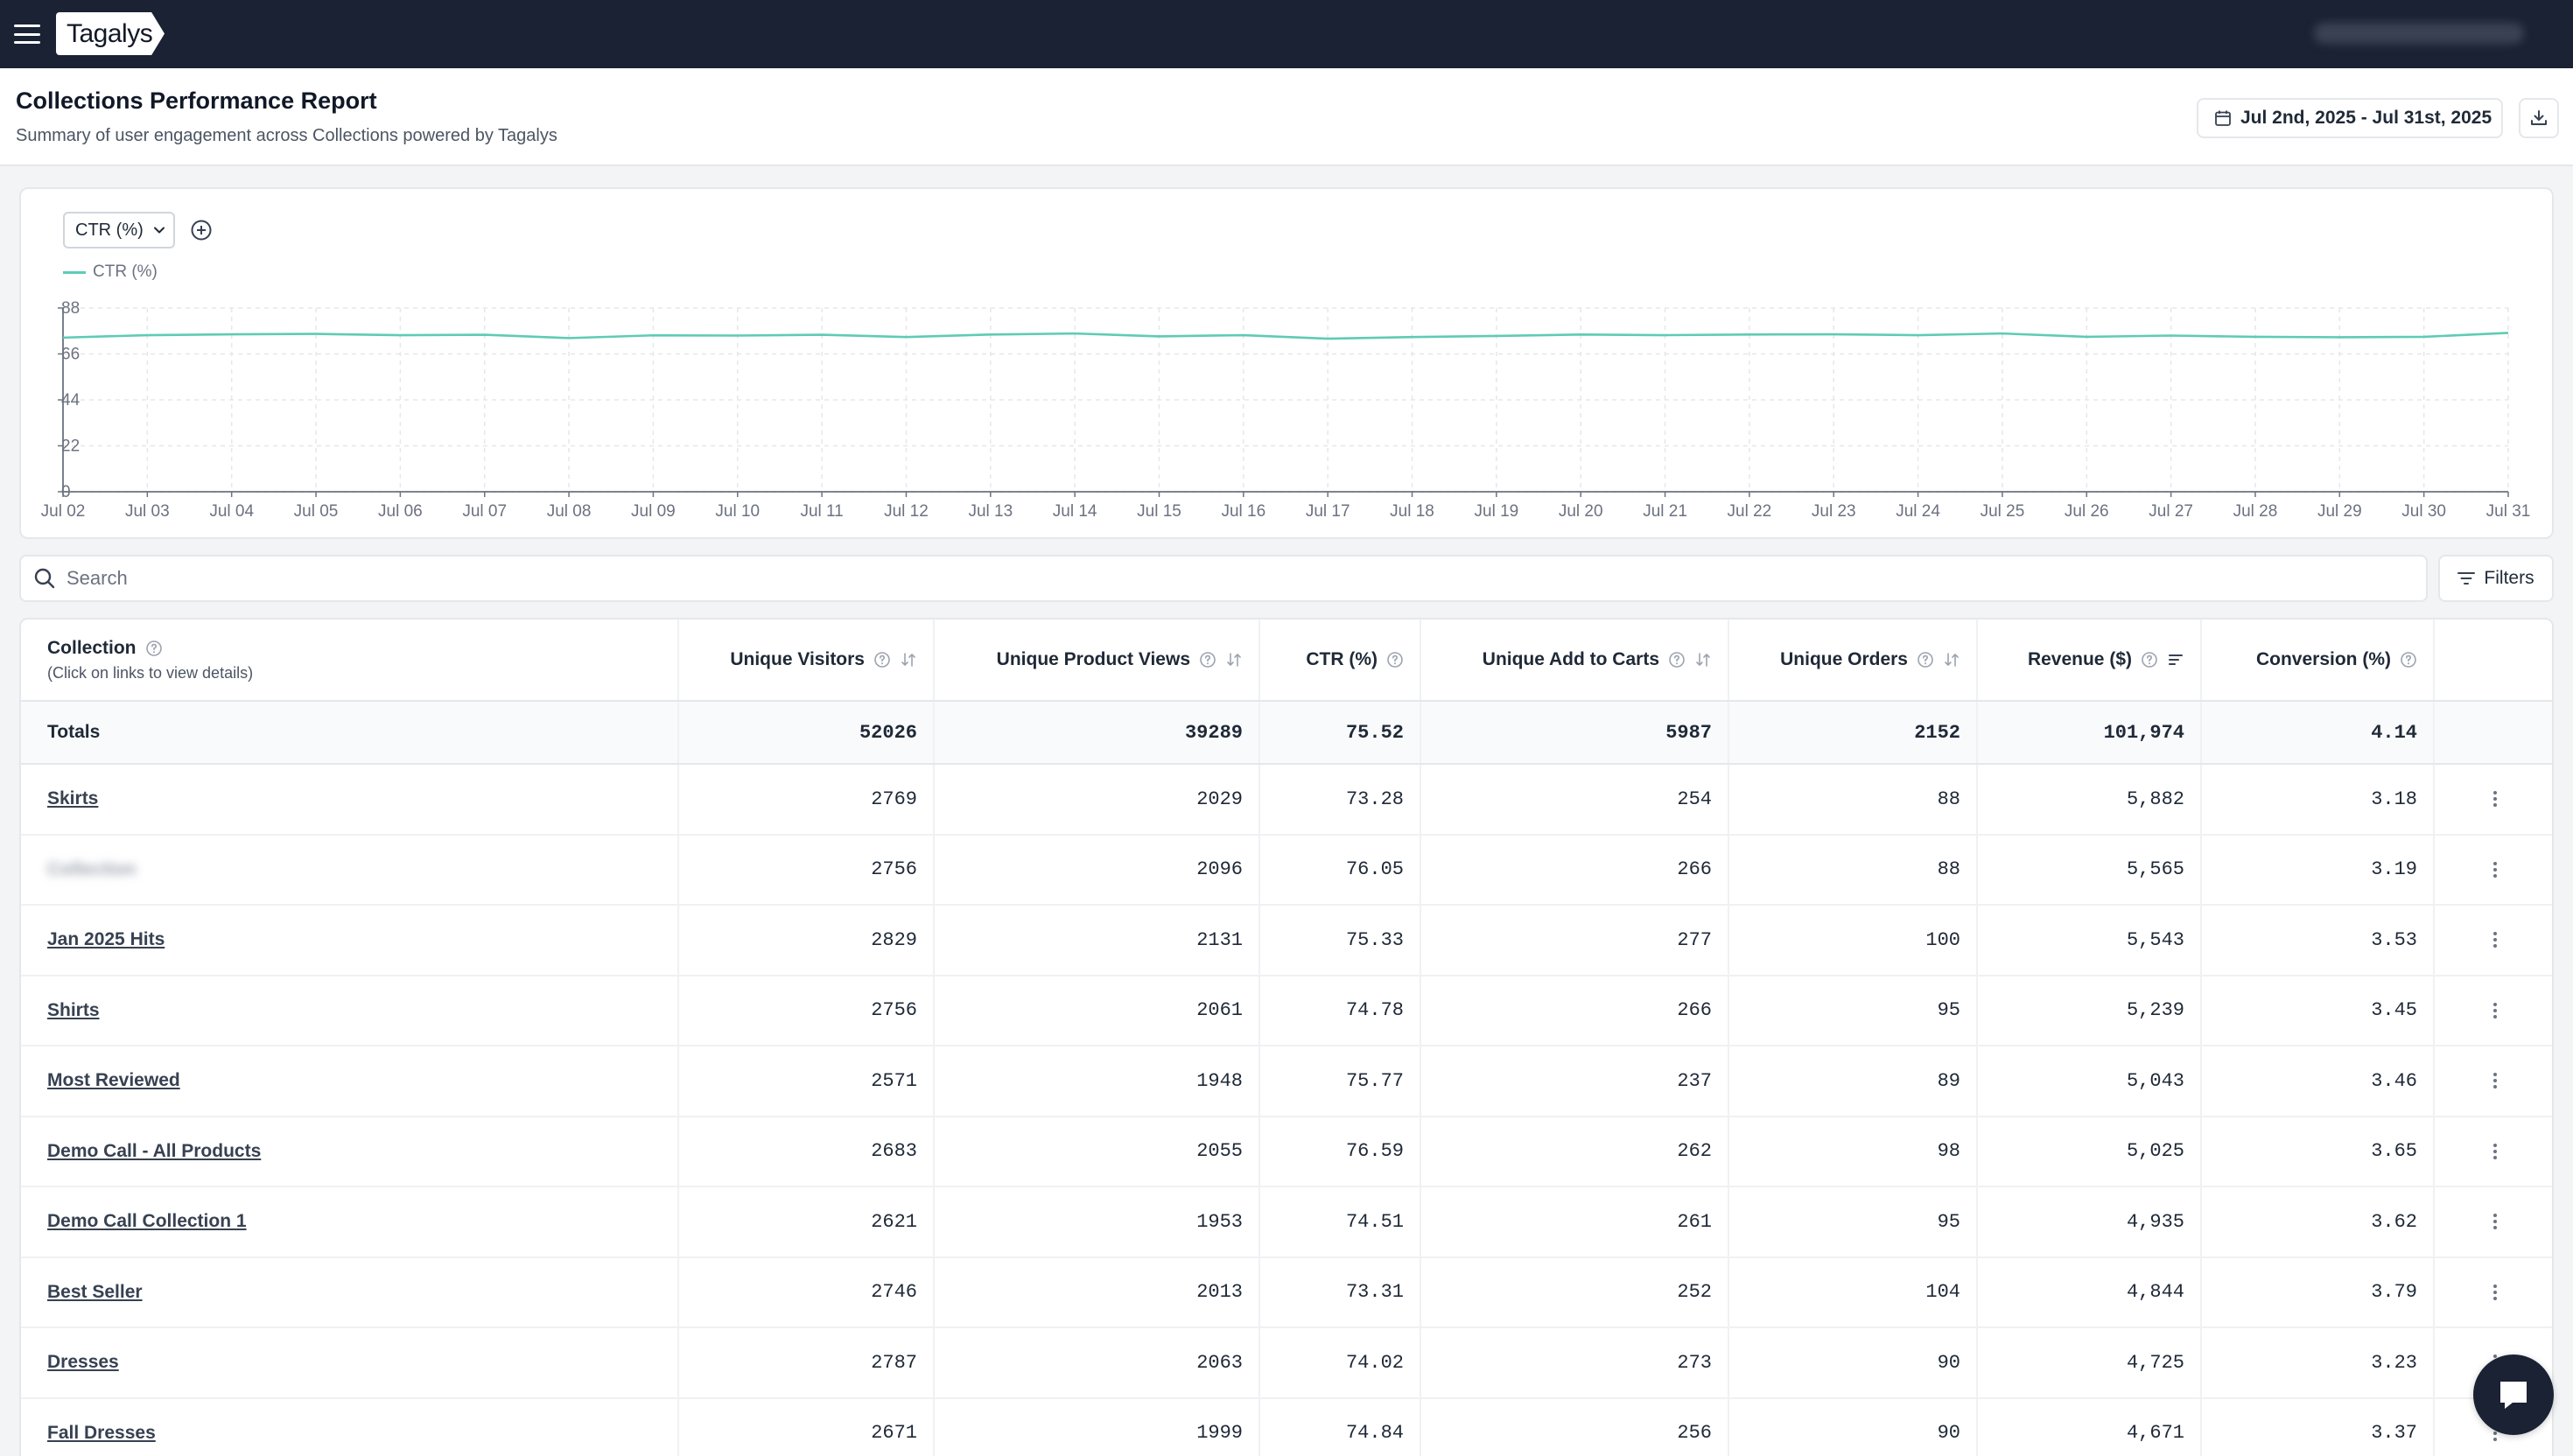 Image resolution: width=2573 pixels, height=1456 pixels. I want to click on conversion-cell: 3.62, so click(2318, 1221).